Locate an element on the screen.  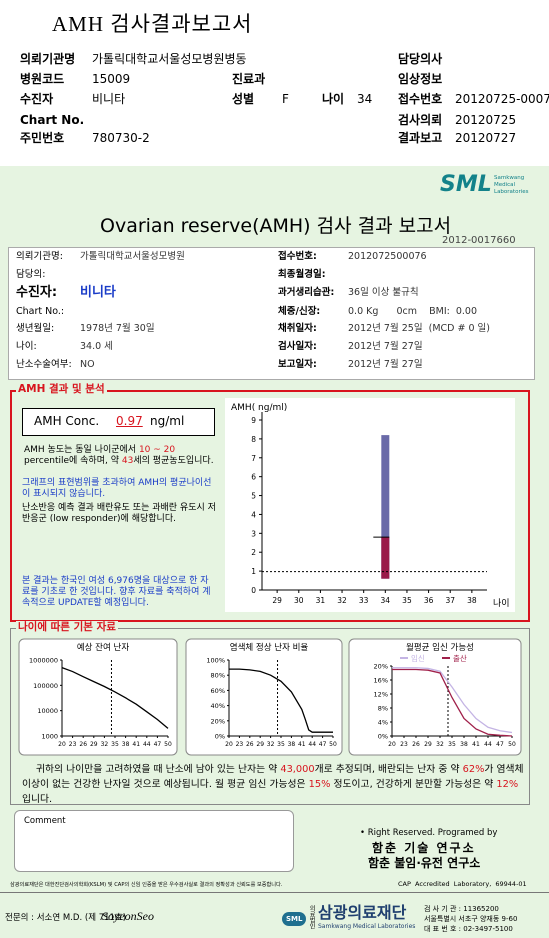
y-tick-label: 5 is located at coordinates (253, 496).